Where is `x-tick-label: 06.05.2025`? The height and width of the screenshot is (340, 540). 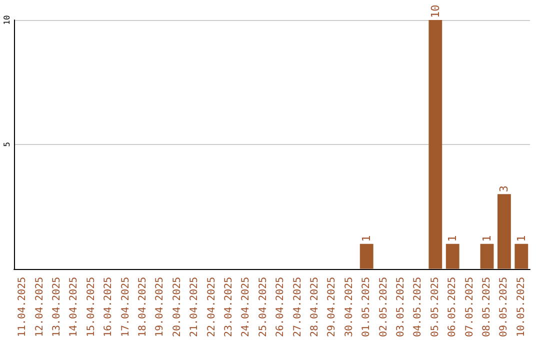
x-tick-label: 06.05.2025 is located at coordinates (452, 307).